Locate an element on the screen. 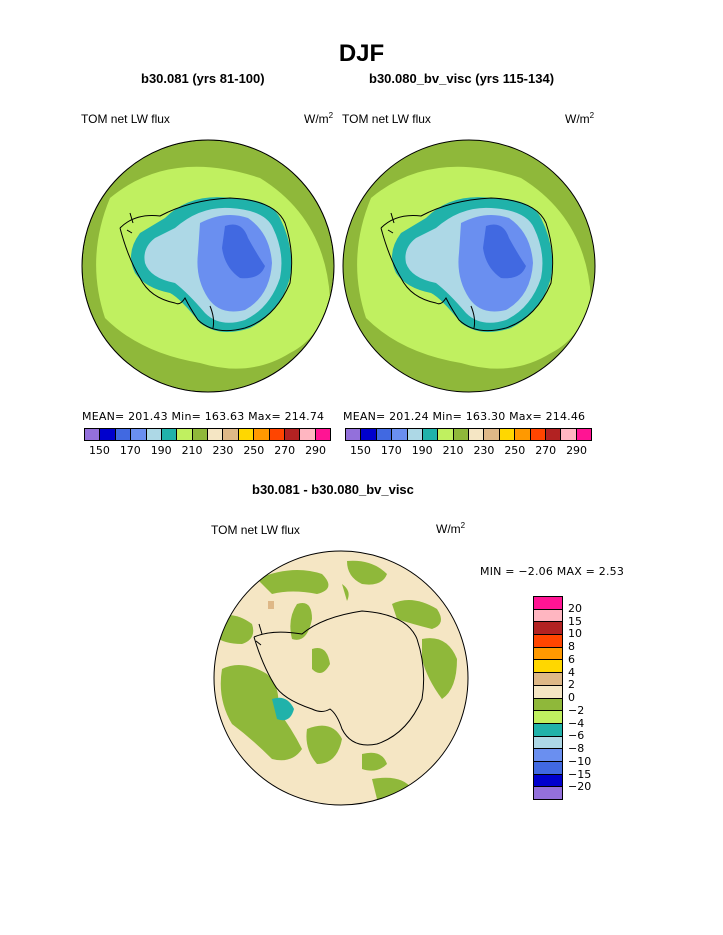  colorbar-tick-label: −2 is located at coordinates (576, 710).